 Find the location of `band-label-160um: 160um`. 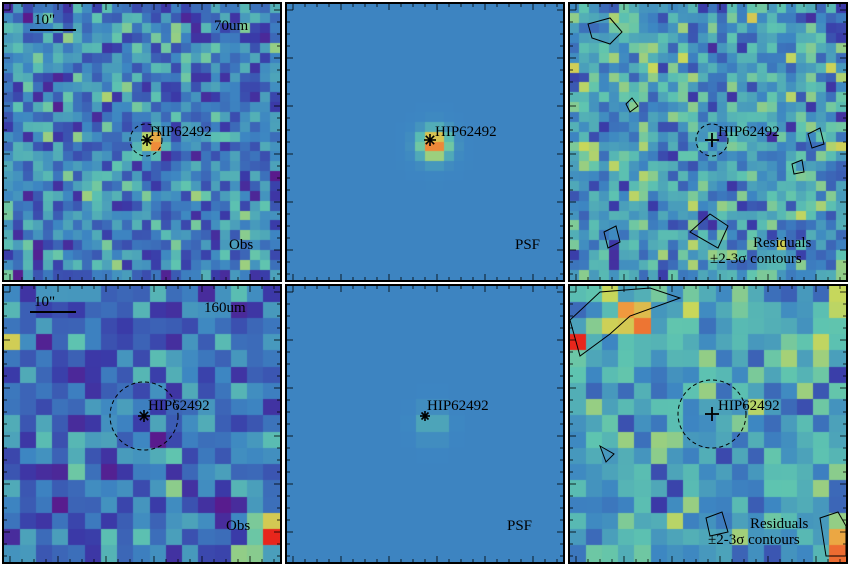

band-label-160um: 160um is located at coordinates (225, 308).